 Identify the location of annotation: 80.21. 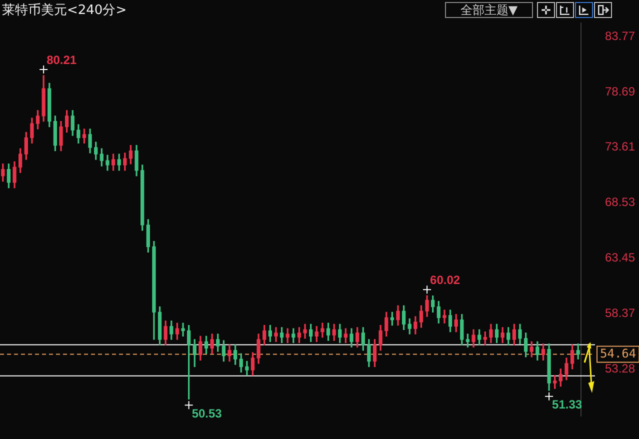
(61, 59).